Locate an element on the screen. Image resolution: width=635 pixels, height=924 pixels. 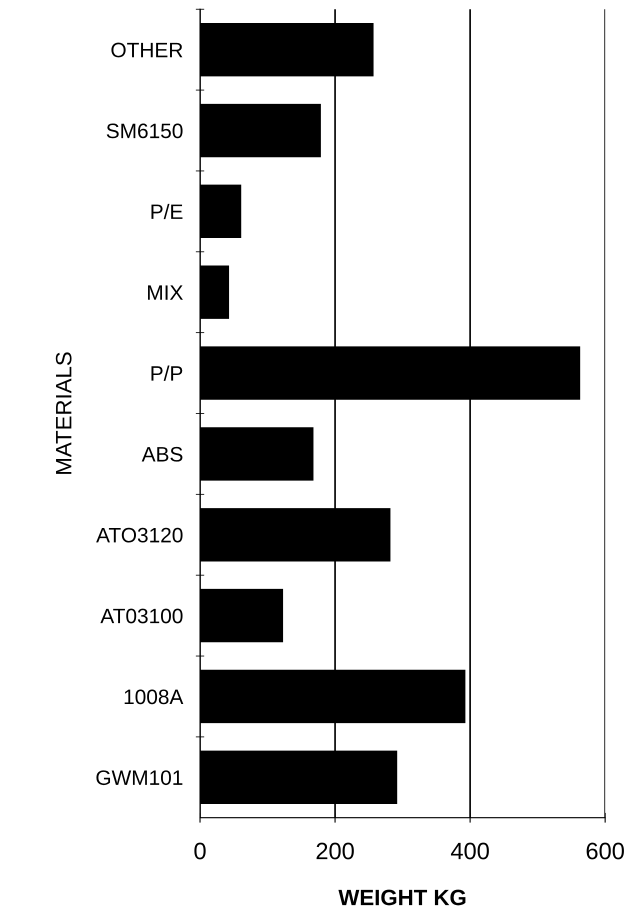
x-tick-label: 400 is located at coordinates (469, 851).